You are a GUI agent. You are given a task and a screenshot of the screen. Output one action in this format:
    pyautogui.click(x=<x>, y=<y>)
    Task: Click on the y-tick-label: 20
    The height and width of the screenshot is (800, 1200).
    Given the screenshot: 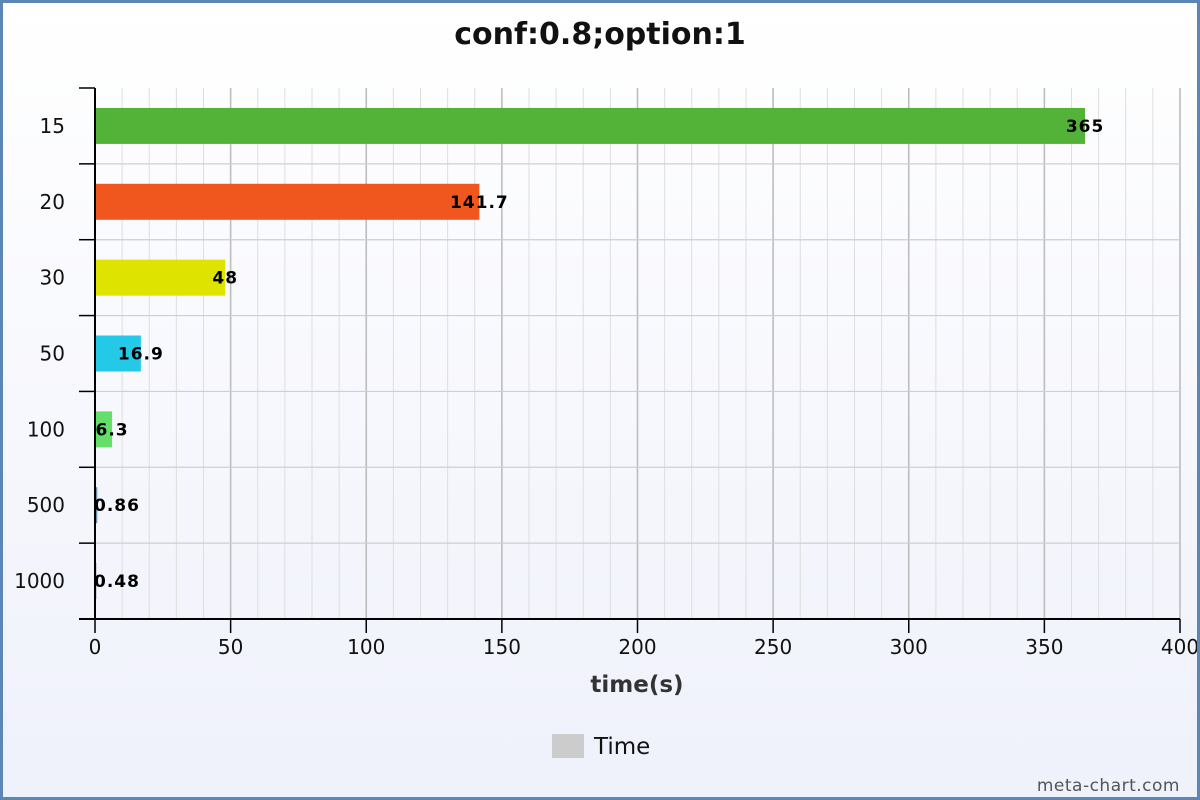 What is the action you would take?
    pyautogui.click(x=52, y=202)
    